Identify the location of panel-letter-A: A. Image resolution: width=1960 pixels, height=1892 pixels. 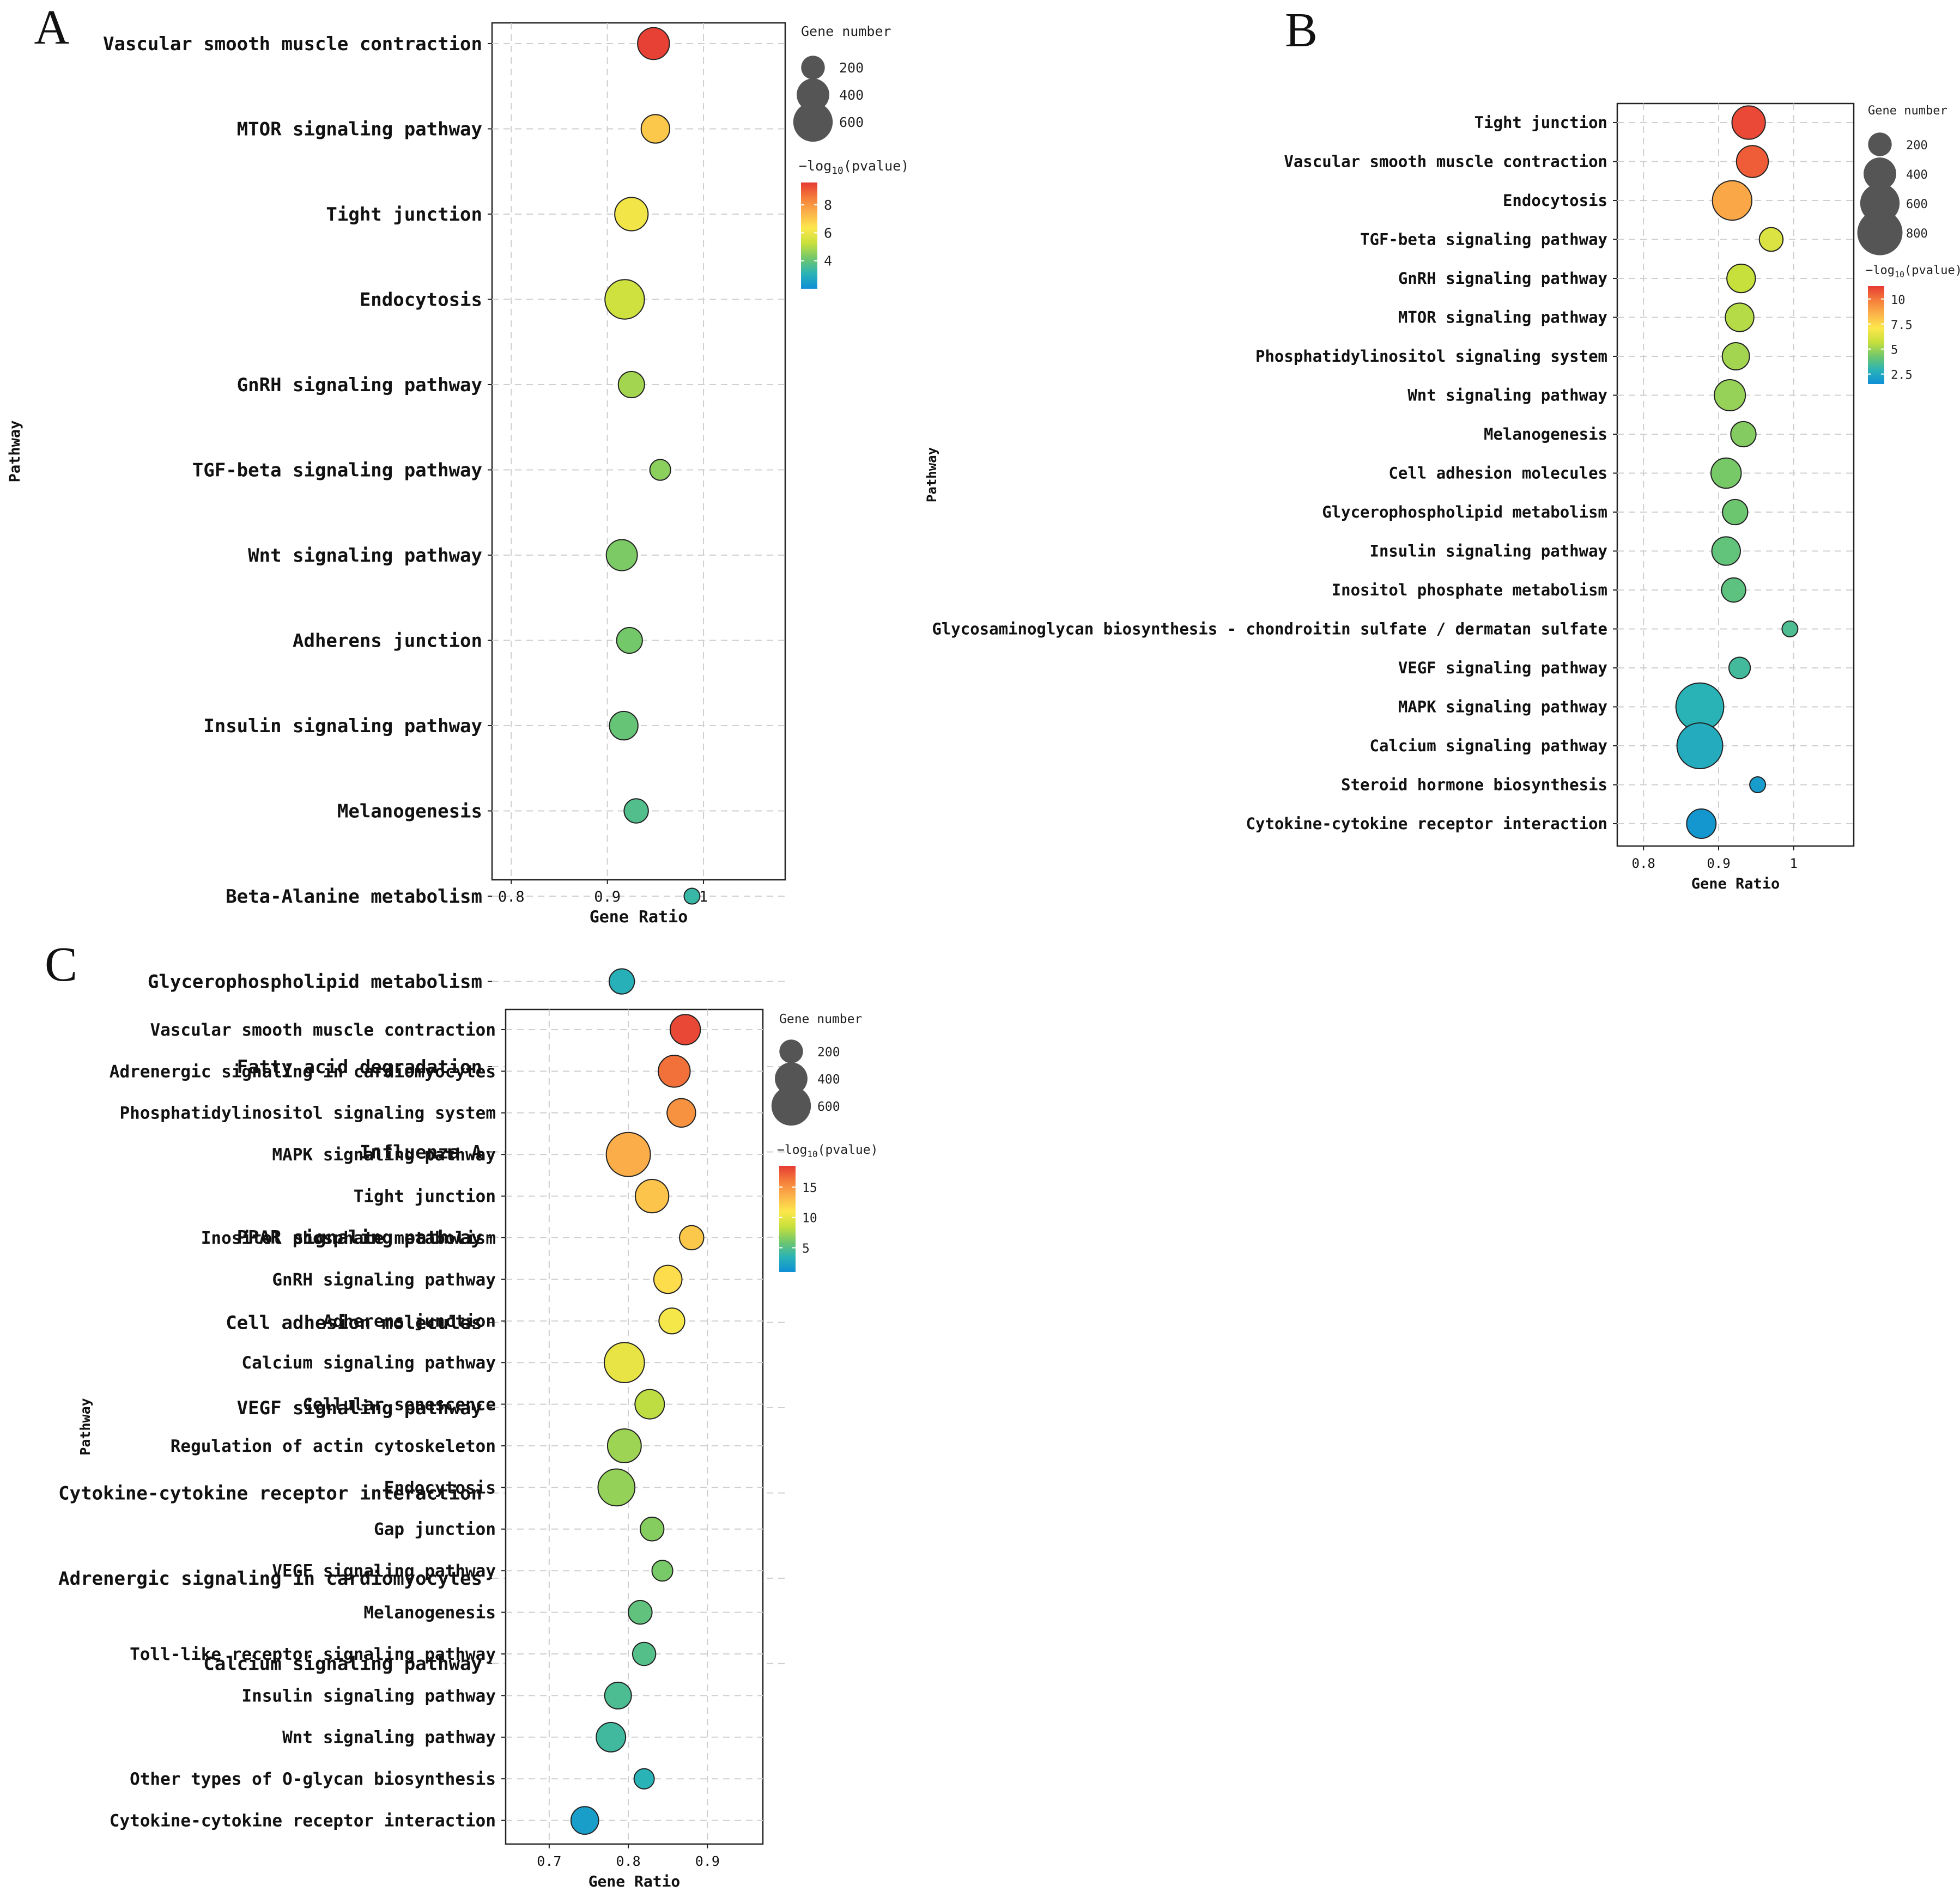
(52, 27).